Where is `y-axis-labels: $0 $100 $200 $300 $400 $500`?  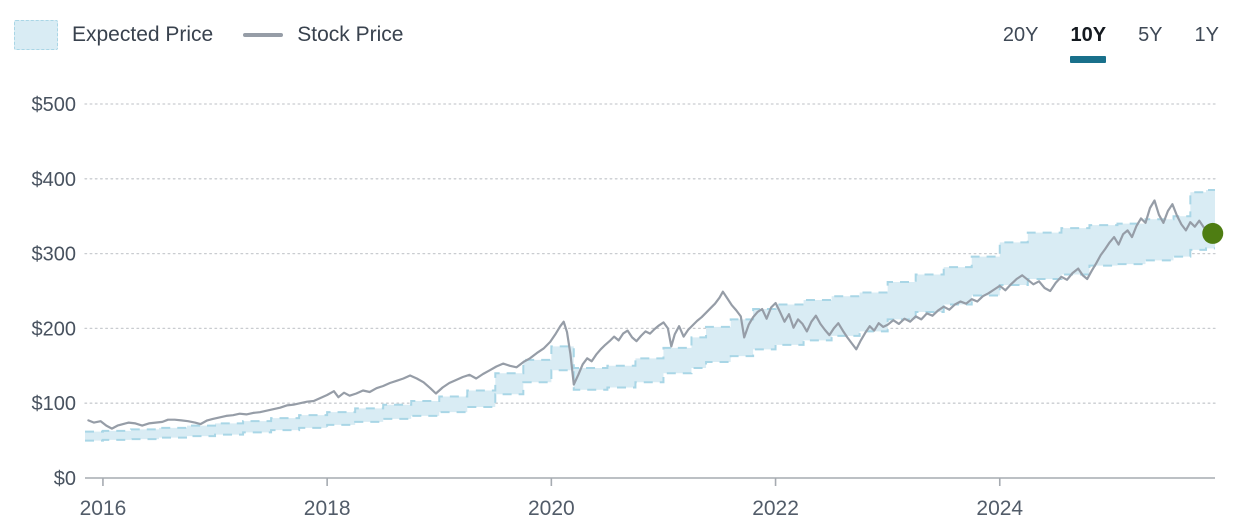 y-axis-labels: $0 $100 $200 $300 $400 $500 is located at coordinates (54, 292).